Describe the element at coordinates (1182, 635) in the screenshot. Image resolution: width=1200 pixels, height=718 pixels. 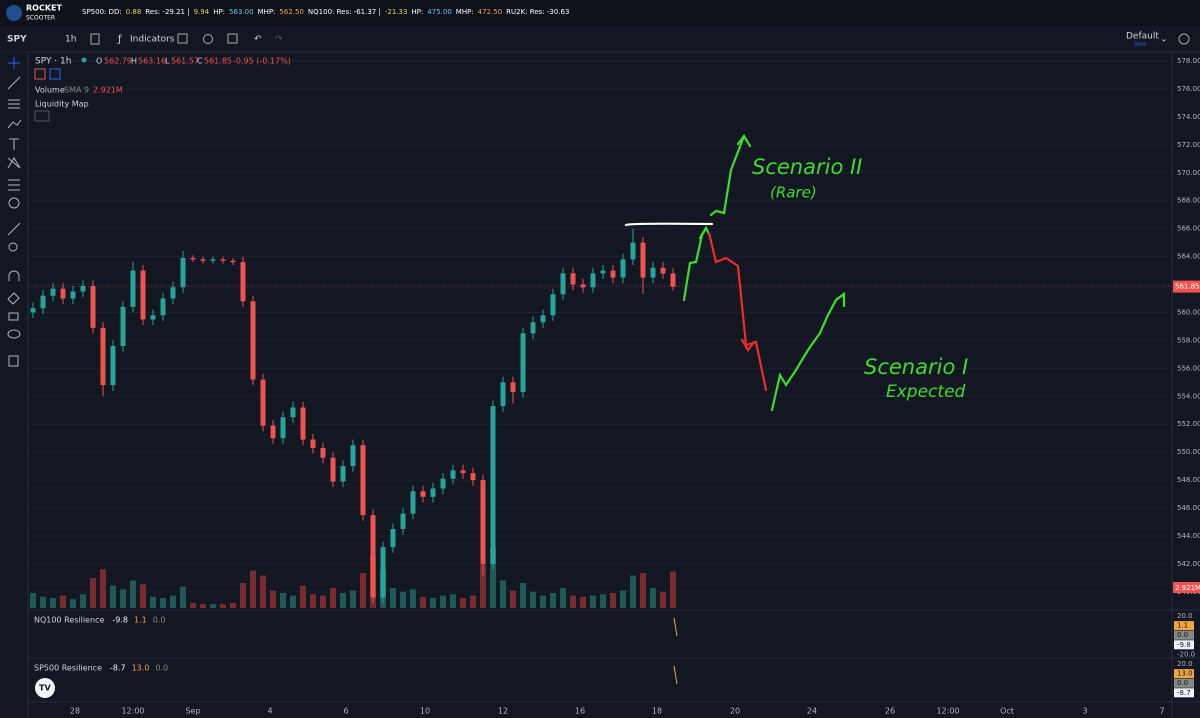
I see `pane-axis-label: 0.0` at that location.